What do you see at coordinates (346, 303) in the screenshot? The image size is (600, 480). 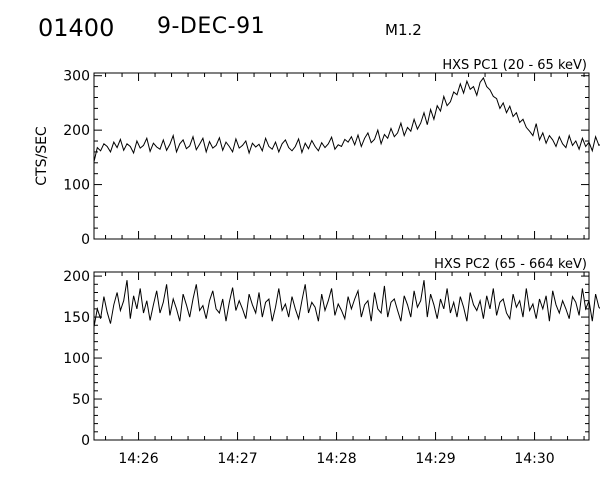 I see `series-line` at bounding box center [346, 303].